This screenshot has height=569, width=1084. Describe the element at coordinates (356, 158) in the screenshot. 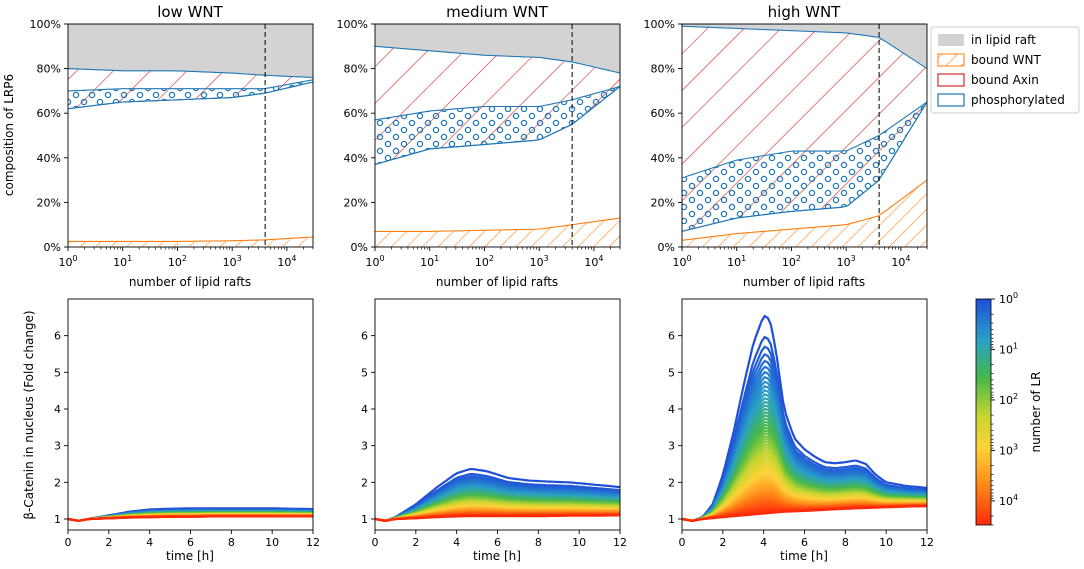

I see `y-tick-label: 40%` at that location.